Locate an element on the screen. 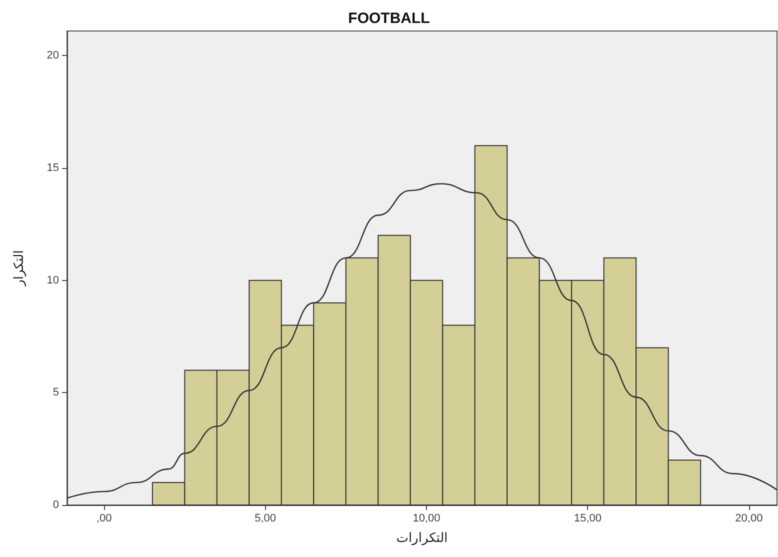 This screenshot has width=778, height=557. x-tick-label: 20,00 is located at coordinates (749, 518).